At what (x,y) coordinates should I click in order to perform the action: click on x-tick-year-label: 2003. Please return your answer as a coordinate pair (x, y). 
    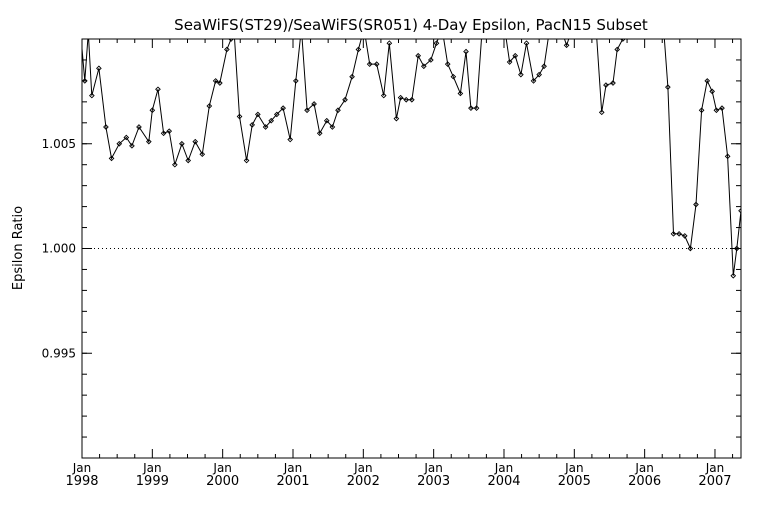
    Looking at the image, I should click on (433, 481).